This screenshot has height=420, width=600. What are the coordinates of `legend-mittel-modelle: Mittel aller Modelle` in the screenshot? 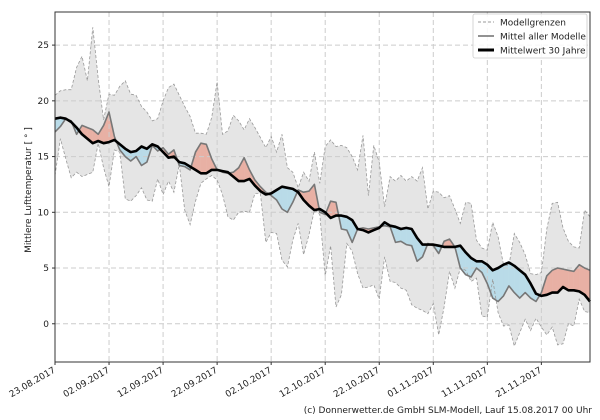 It's located at (543, 38).